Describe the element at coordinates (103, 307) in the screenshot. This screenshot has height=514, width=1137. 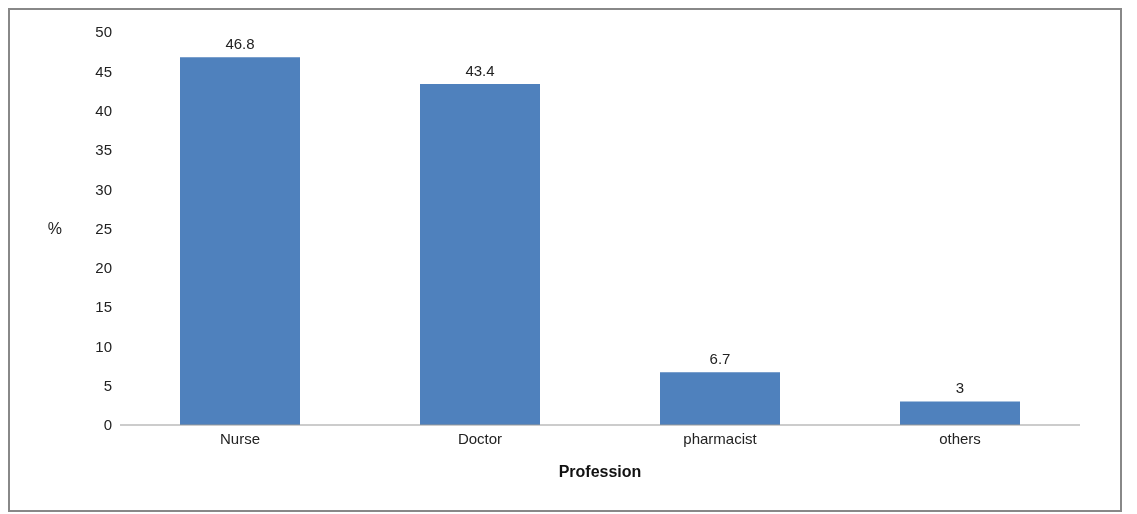
I see `y-tick-label: 15` at that location.